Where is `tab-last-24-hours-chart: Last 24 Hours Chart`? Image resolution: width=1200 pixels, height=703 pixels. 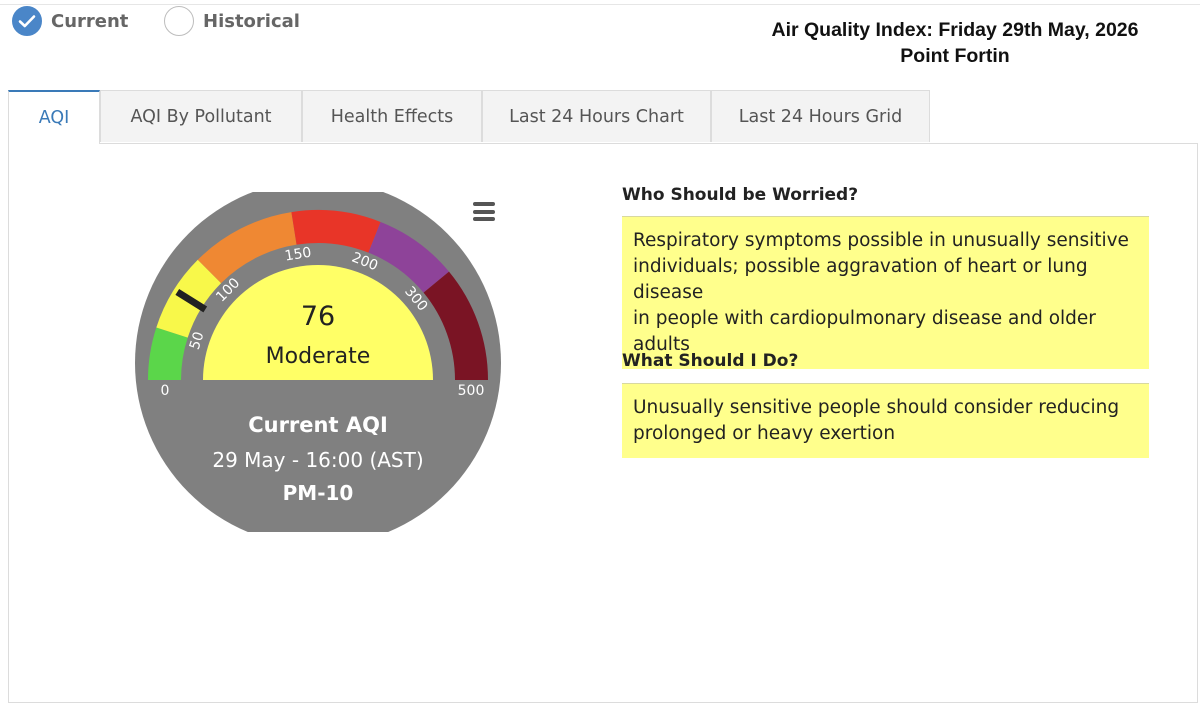
tab-last-24-hours-chart: Last 24 Hours Chart is located at coordinates (596, 116).